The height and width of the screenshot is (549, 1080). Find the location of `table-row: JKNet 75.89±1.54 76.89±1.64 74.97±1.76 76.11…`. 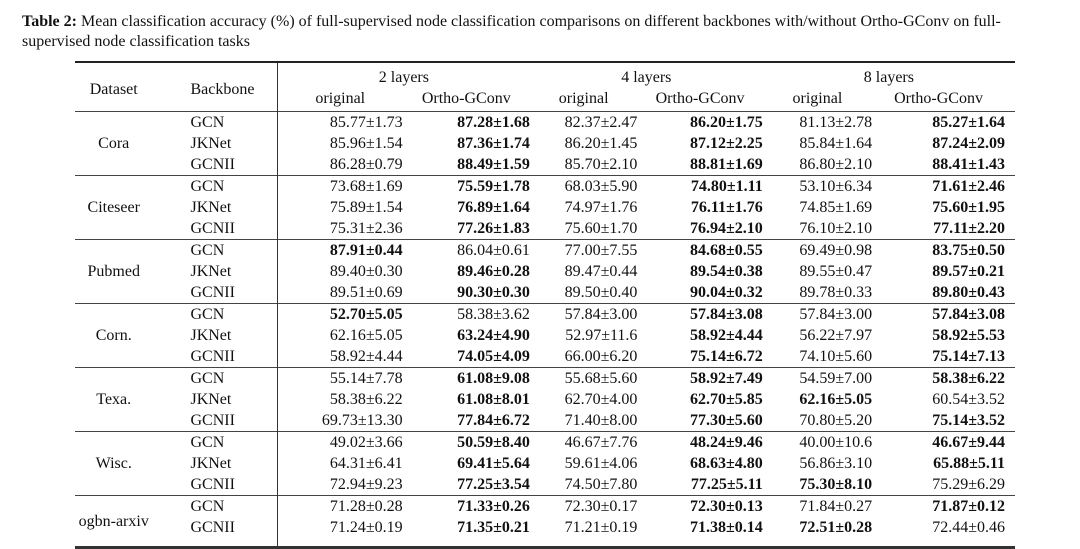

table-row: JKNet 75.89±1.54 76.89±1.64 74.97±1.76 76.11… is located at coordinates (545, 207).